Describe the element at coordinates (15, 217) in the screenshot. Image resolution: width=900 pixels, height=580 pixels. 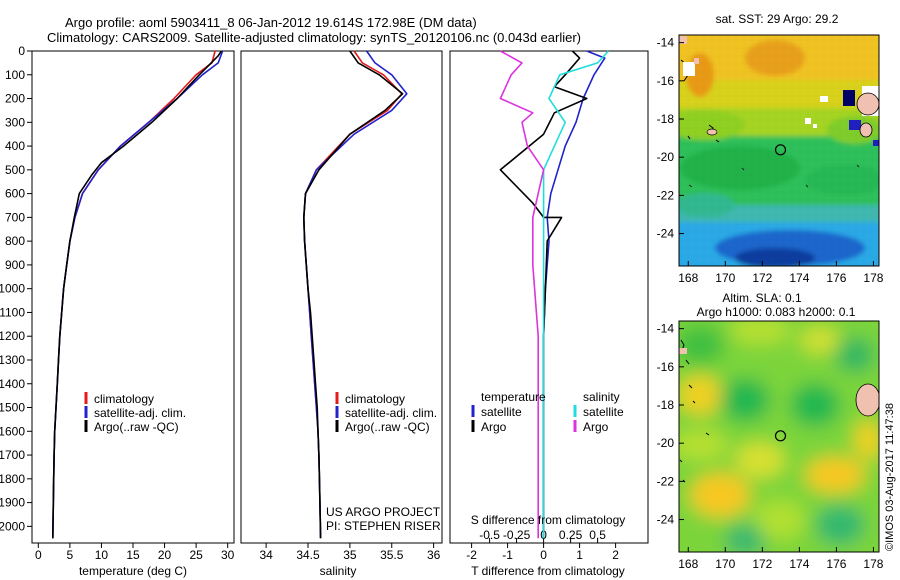
I see `depth-tick-label: 700` at that location.